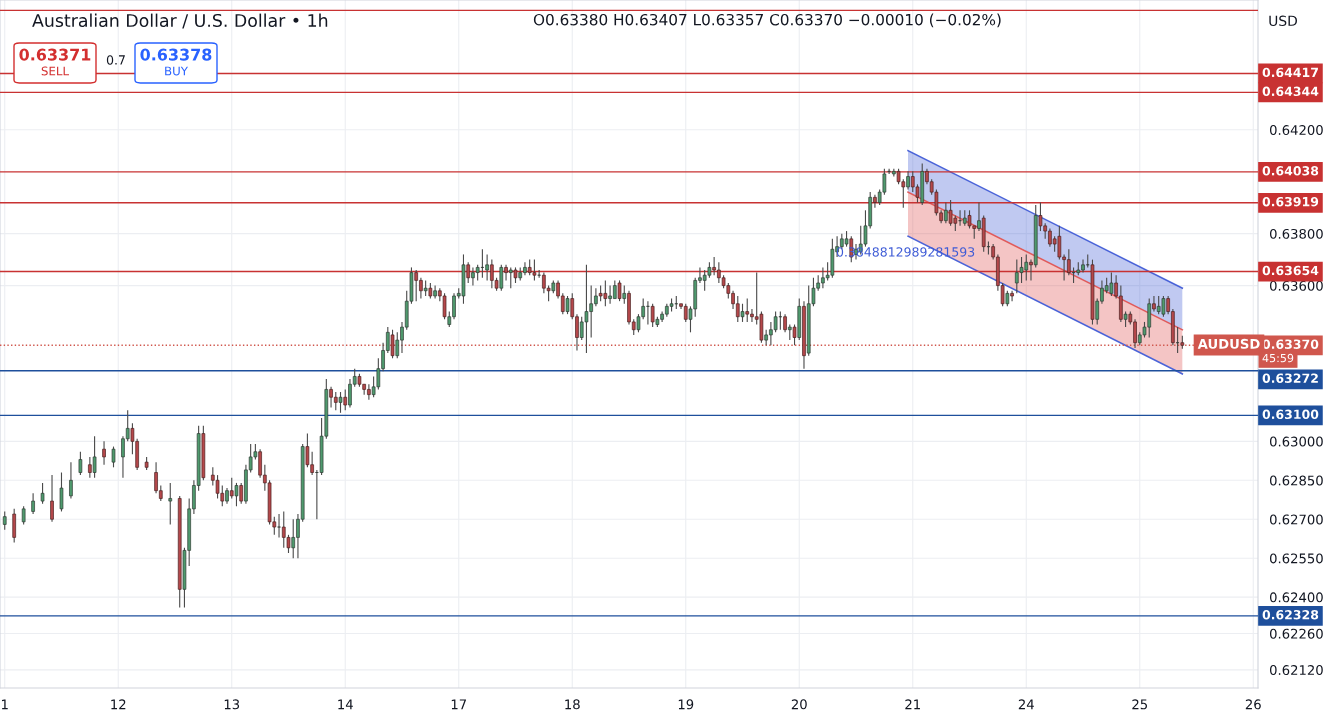 The image size is (1323, 721). I want to click on ref-line-label: 0.64038, so click(1290, 171).